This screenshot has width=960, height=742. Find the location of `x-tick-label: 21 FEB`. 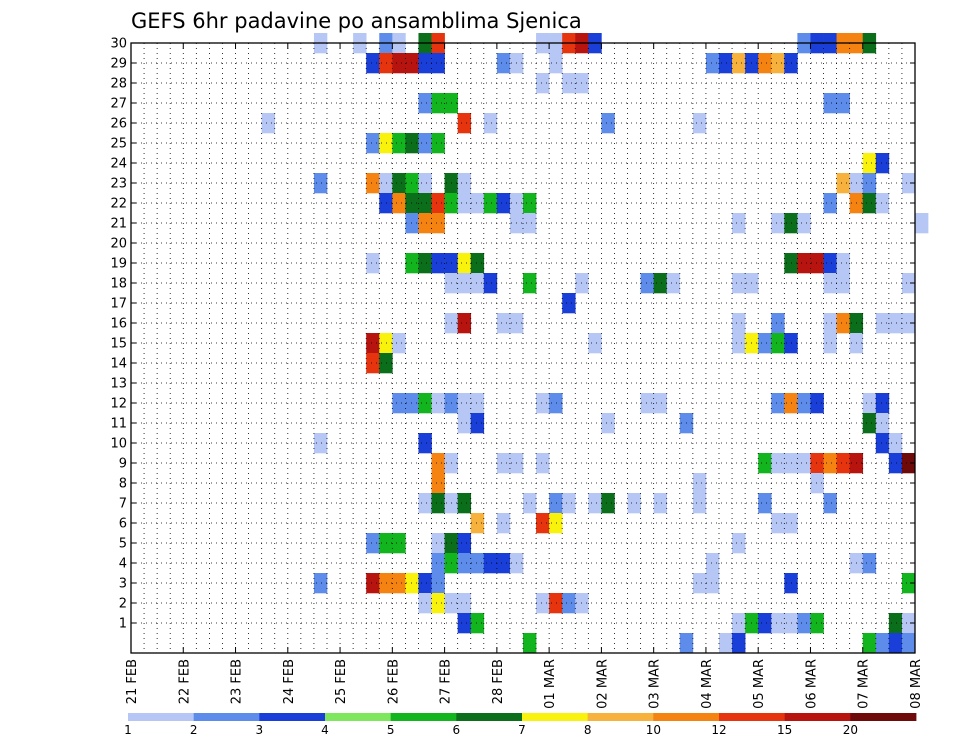

x-tick-label: 21 FEB is located at coordinates (132, 681).